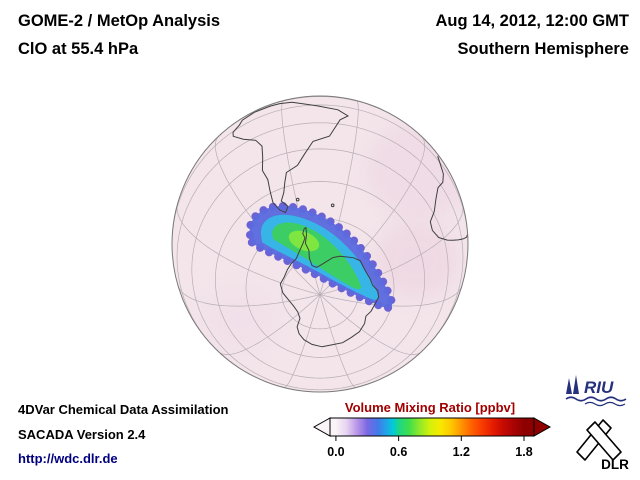 Image resolution: width=640 pixels, height=480 pixels. I want to click on svg-text: 0.6, so click(398, 452).